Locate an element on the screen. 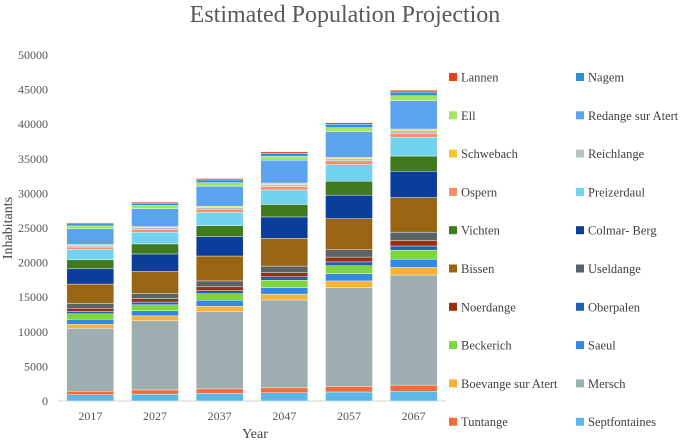 The height and width of the screenshot is (442, 685). legend-label: Tuntange is located at coordinates (484, 422).